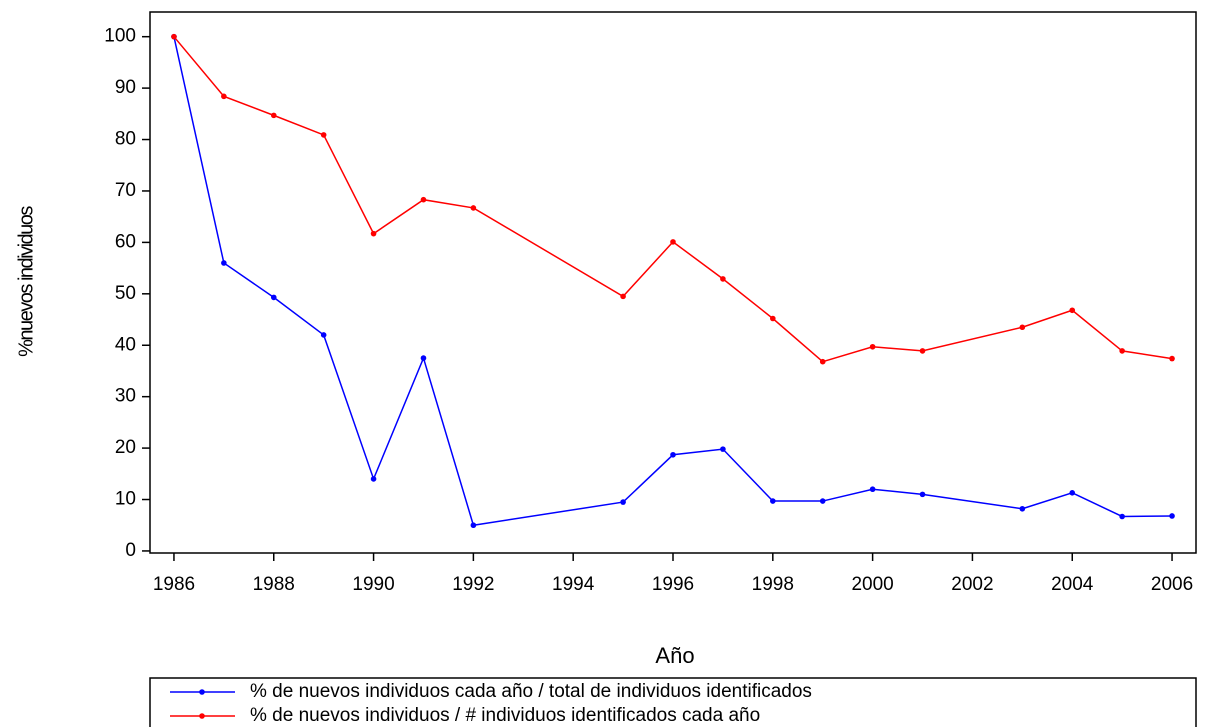 This screenshot has width=1212, height=727. I want to click on x-tick-label: 1998, so click(773, 584).